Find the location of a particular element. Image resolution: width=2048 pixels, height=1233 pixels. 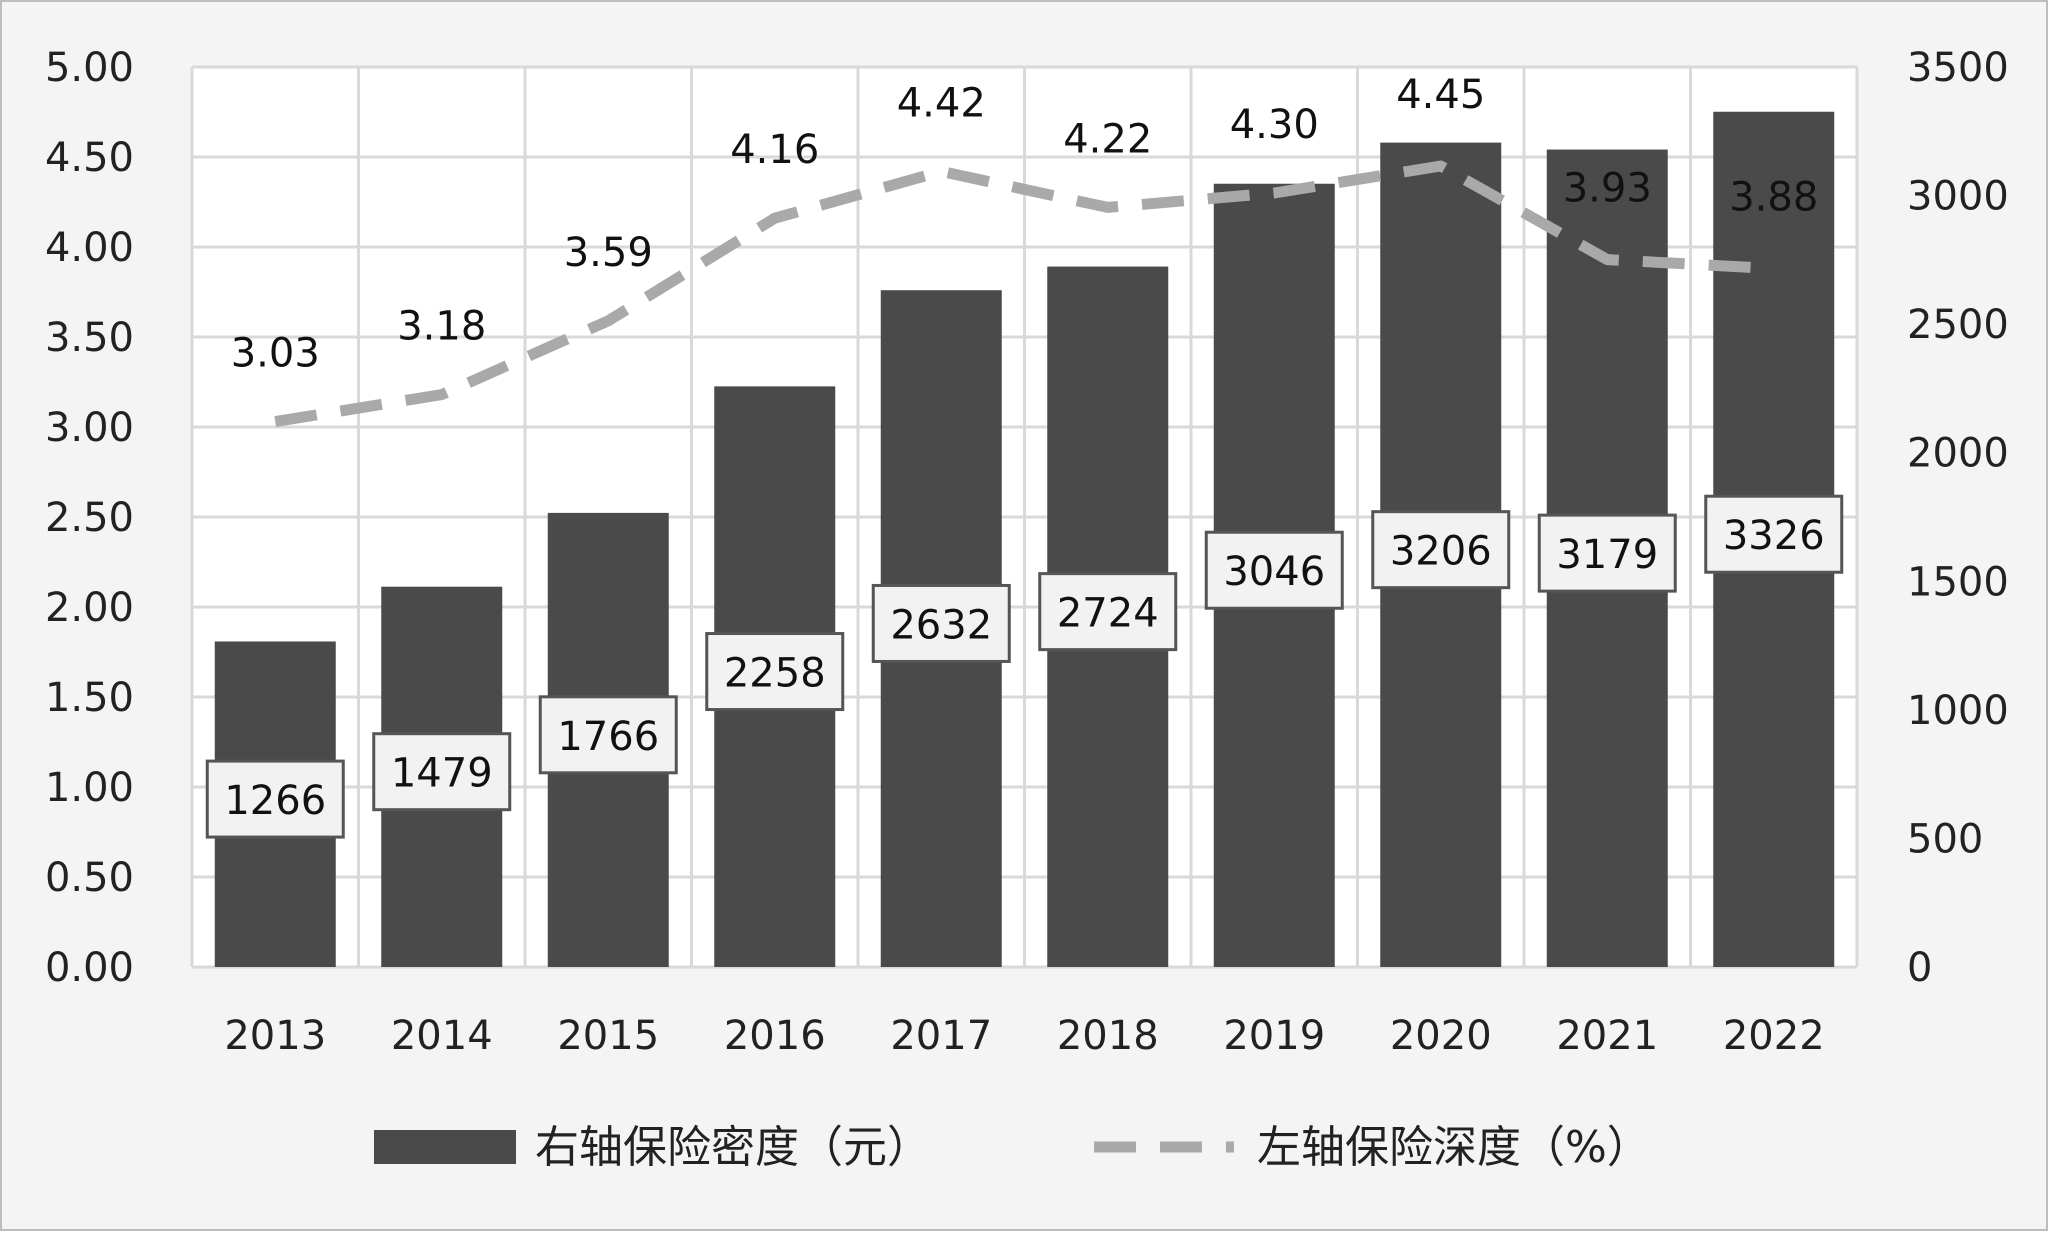

right-axis-tick-label: 2500 is located at coordinates (1958, 325).